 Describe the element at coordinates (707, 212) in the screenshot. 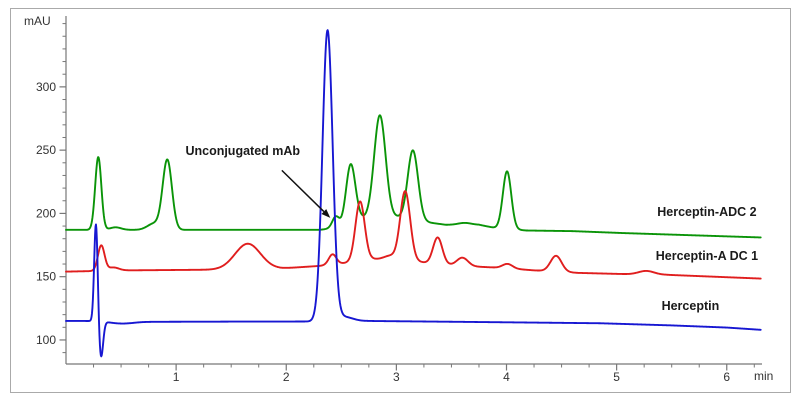

I see `trace-label-herceptin-adc-2: Herceptin-ADC 2` at that location.